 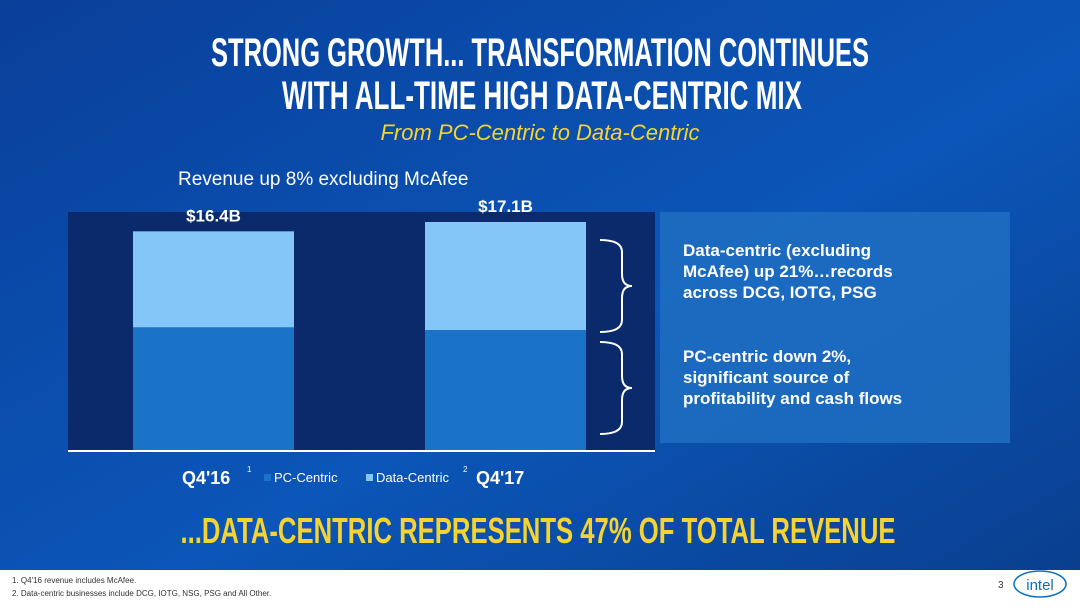 I want to click on legend: Q4'16 1 Q4'17 PC-Centric Data-Centric 2, so click(x=353, y=476).